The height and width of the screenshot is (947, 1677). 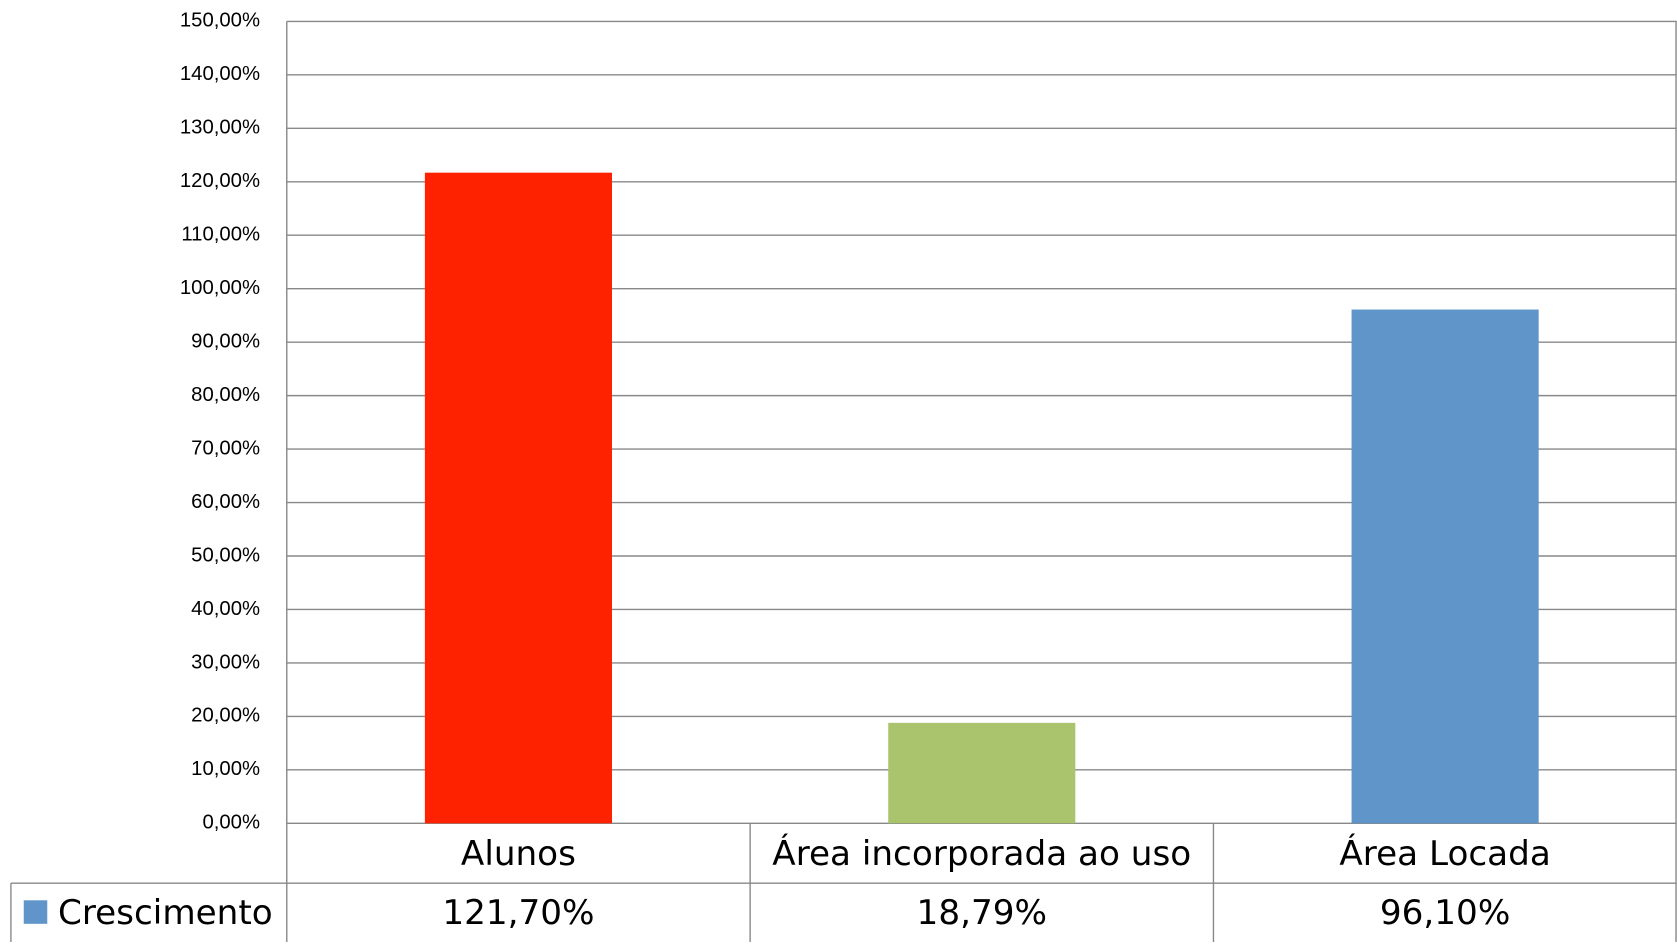 I want to click on y-tick-label: 110,00%, so click(x=220, y=235).